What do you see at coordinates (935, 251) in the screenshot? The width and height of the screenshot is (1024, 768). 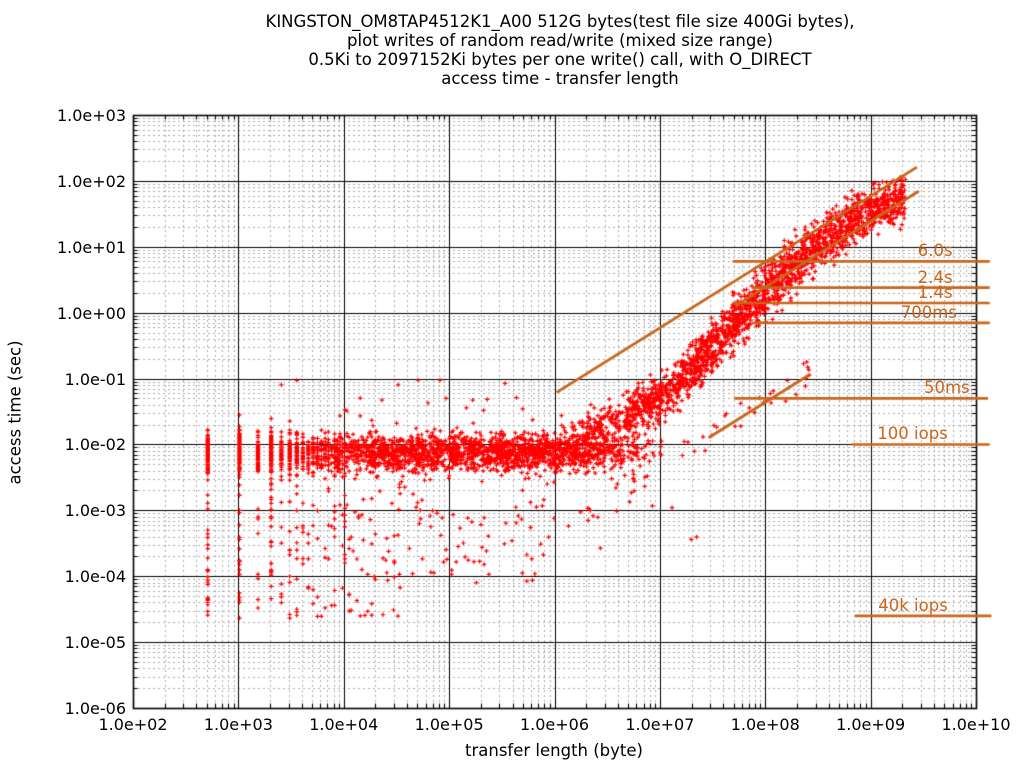 I see `annotation-label: 6.0s` at bounding box center [935, 251].